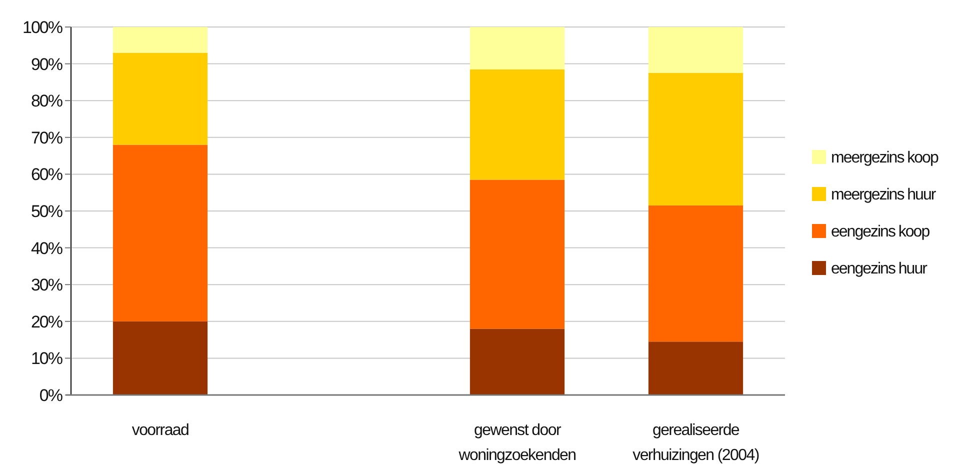 The height and width of the screenshot is (467, 977). Describe the element at coordinates (517, 443) in the screenshot. I see `x-tick-label: gewenst door woningzoekenden` at that location.